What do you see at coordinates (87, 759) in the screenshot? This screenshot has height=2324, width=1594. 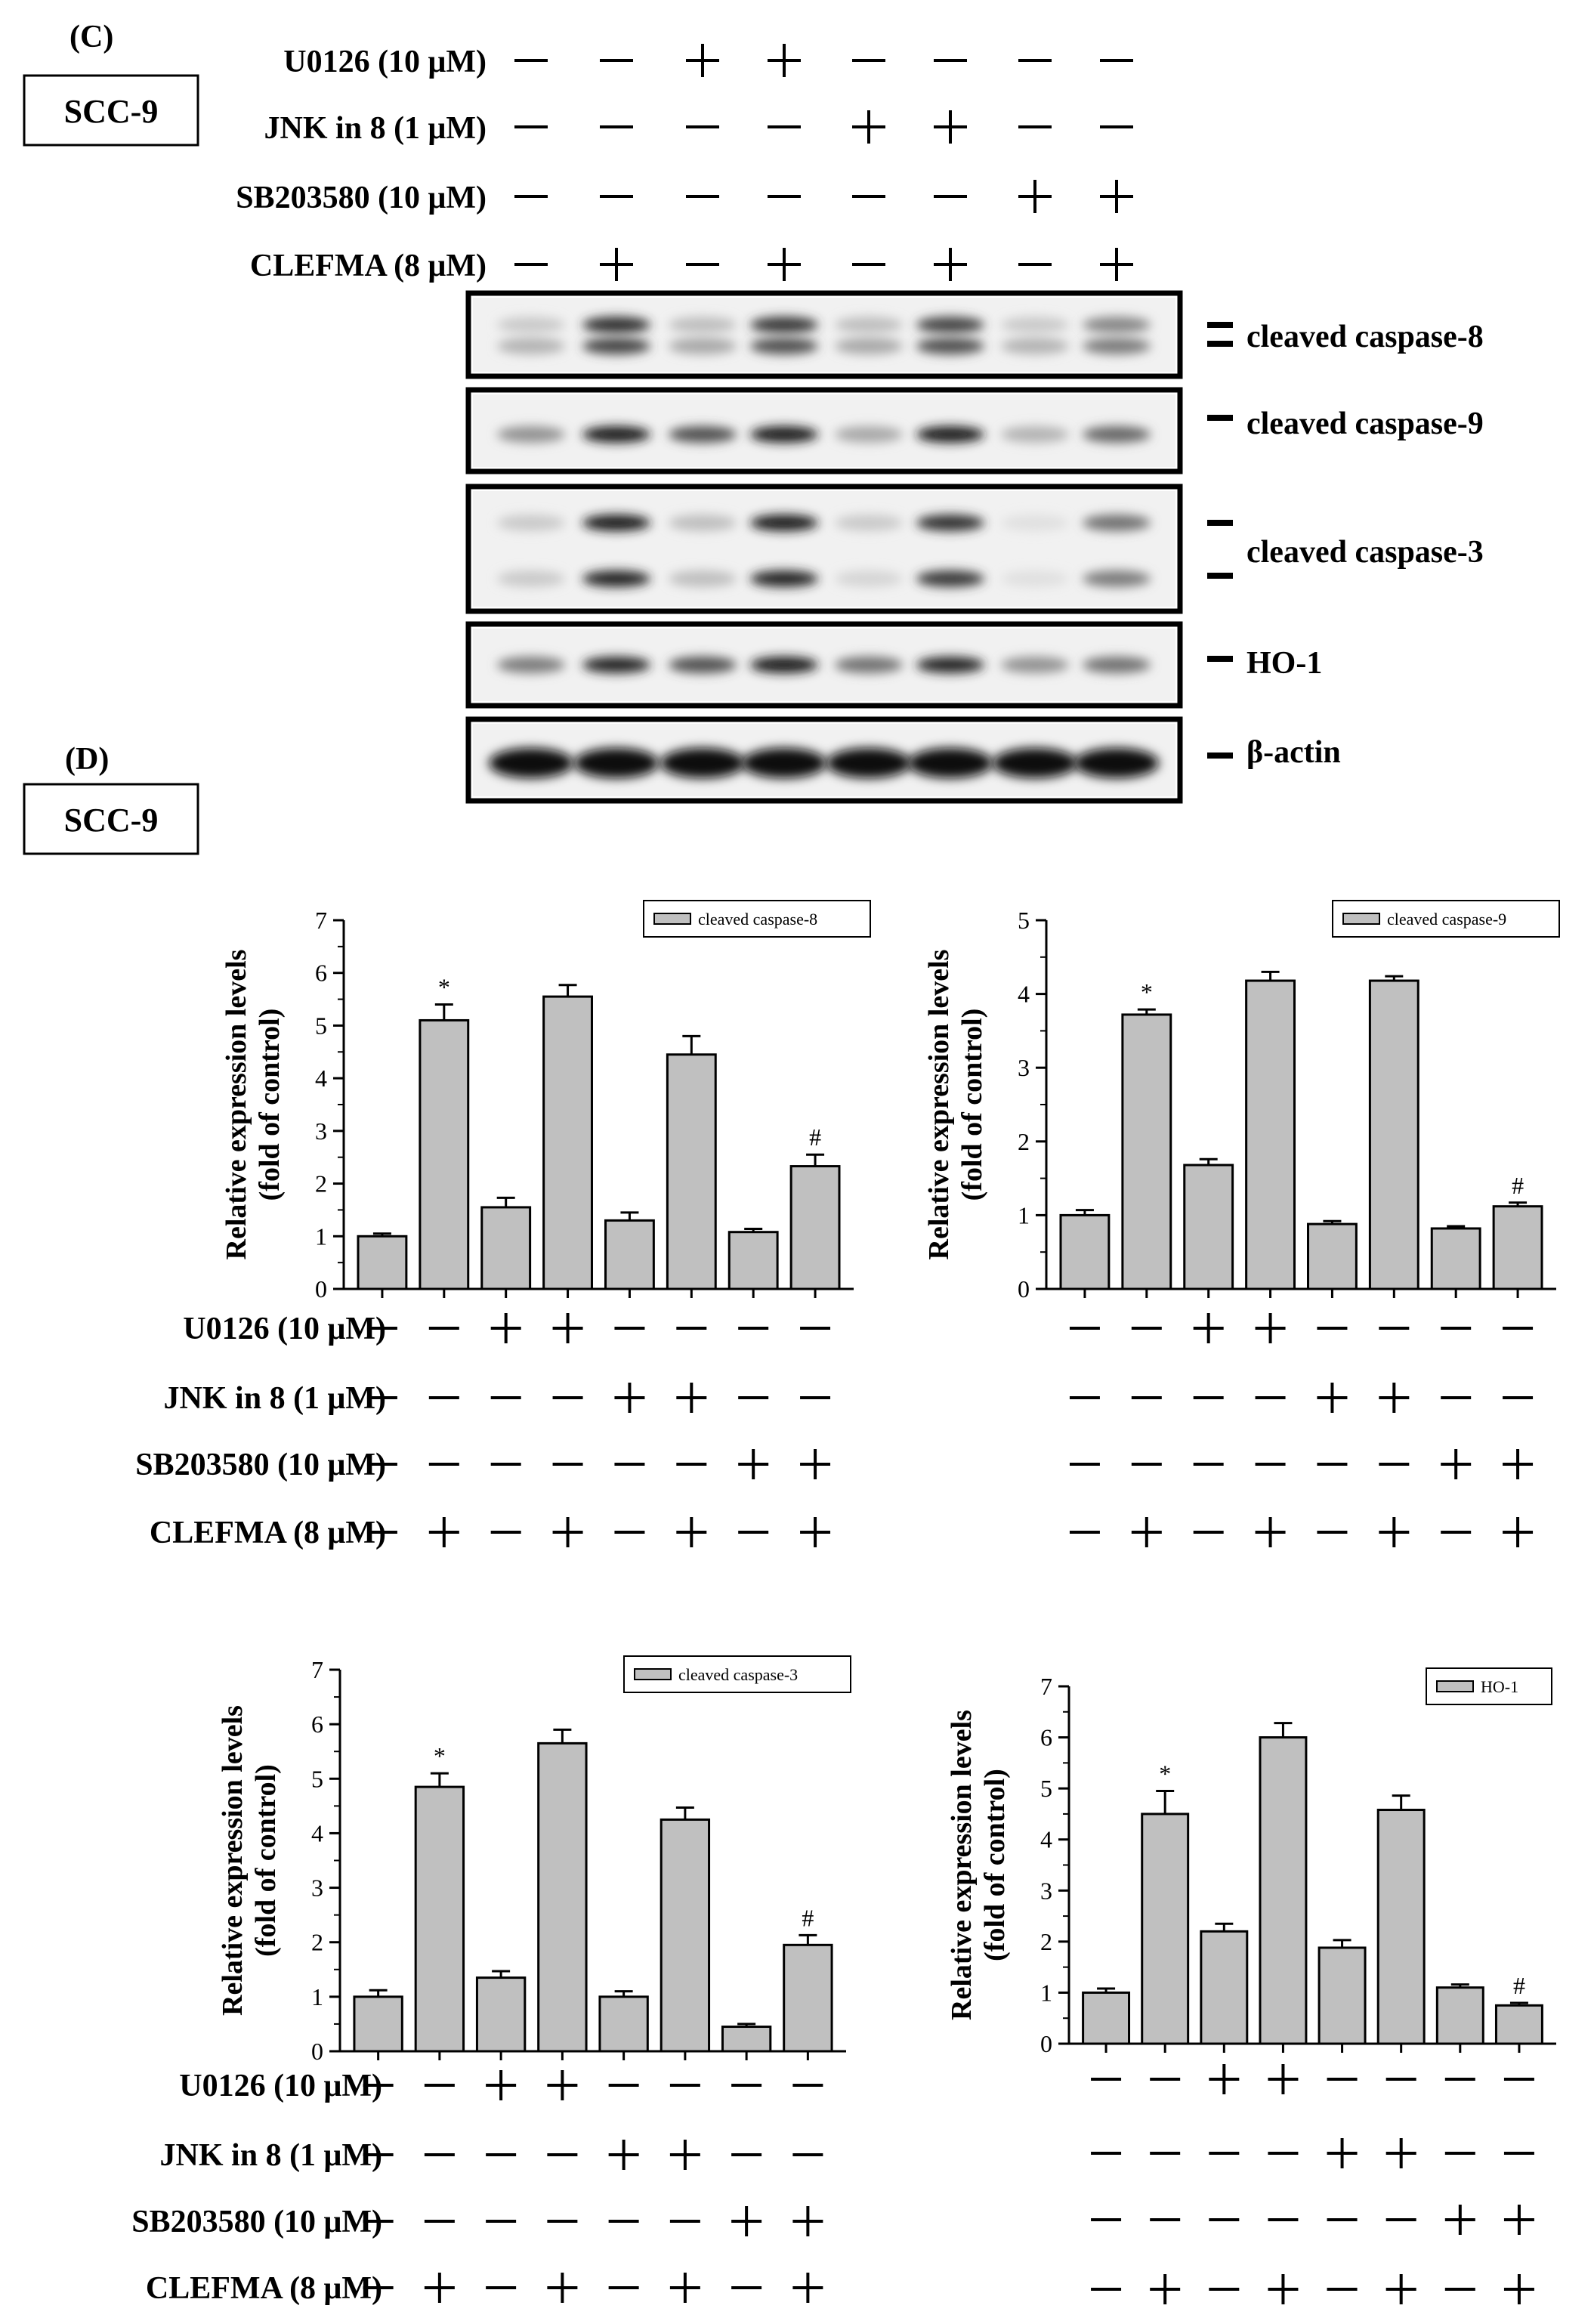 I see `panel-d-letter: (D)` at bounding box center [87, 759].